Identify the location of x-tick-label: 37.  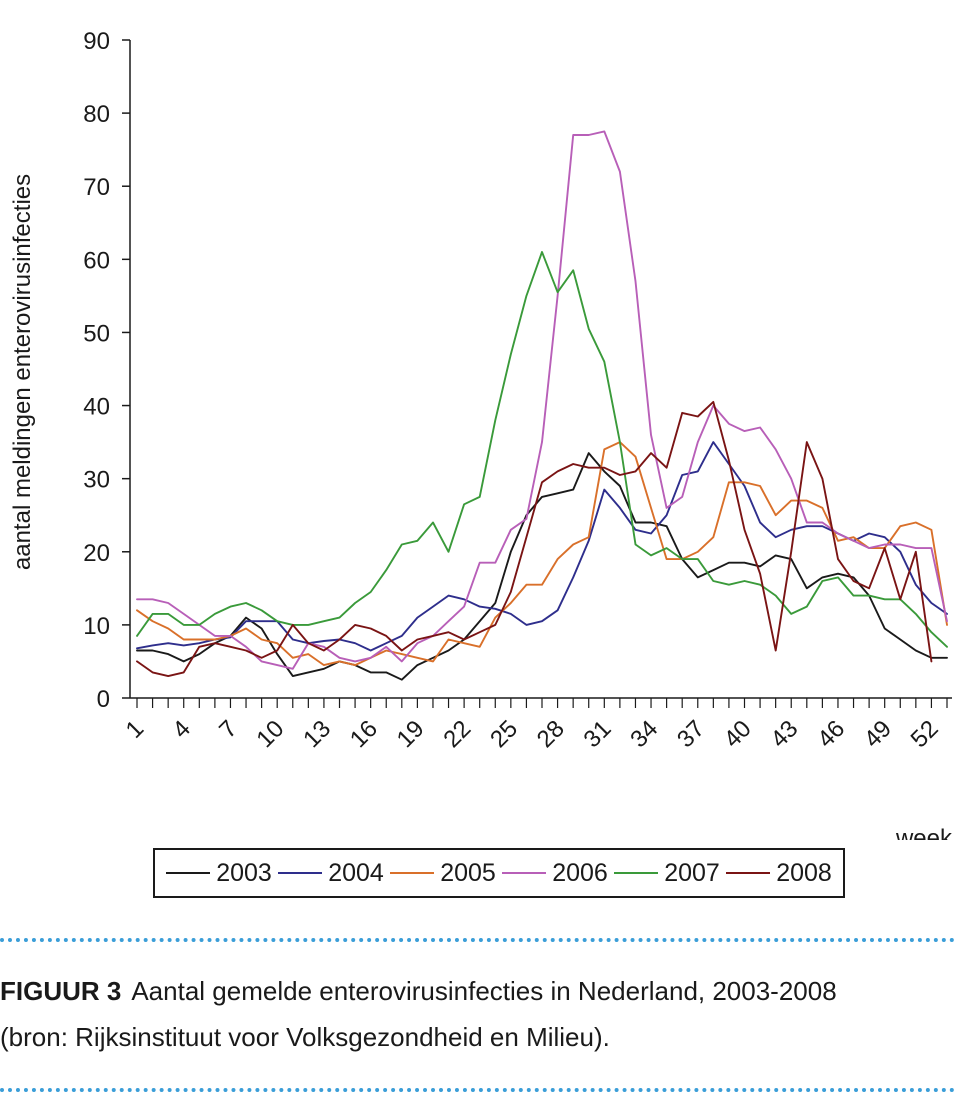
(691, 734).